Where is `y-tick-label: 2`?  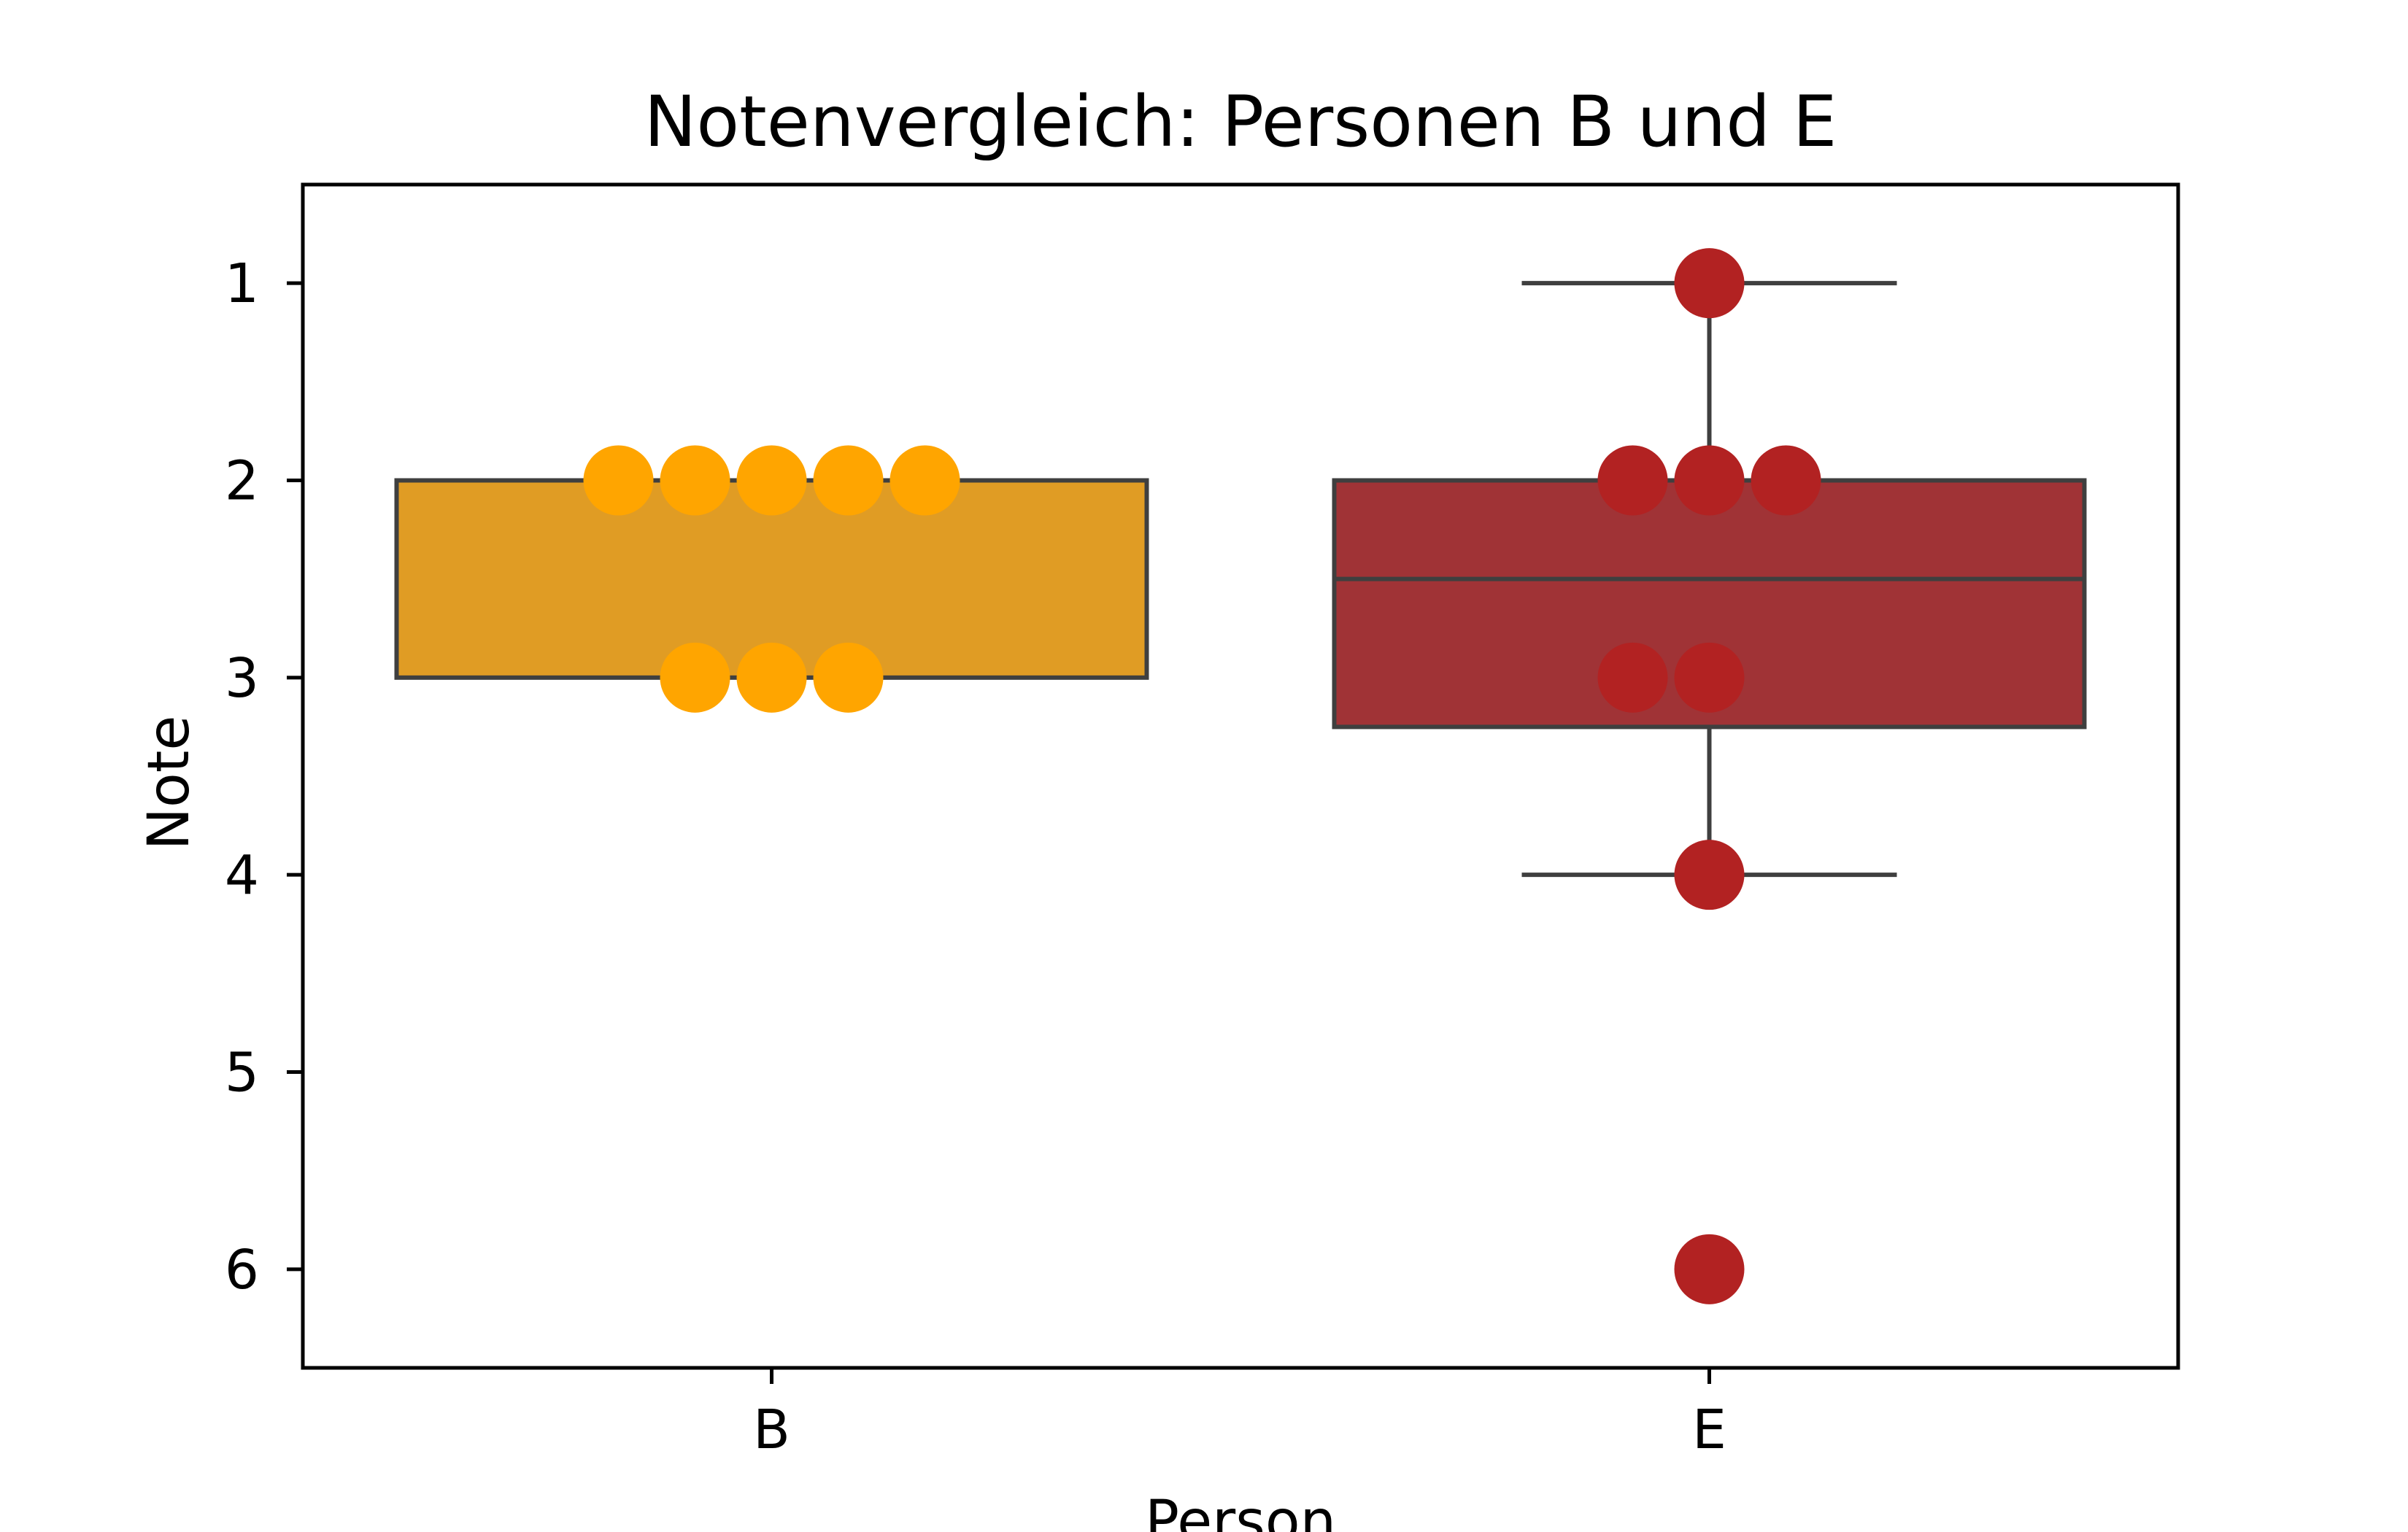 y-tick-label: 2 is located at coordinates (242, 481).